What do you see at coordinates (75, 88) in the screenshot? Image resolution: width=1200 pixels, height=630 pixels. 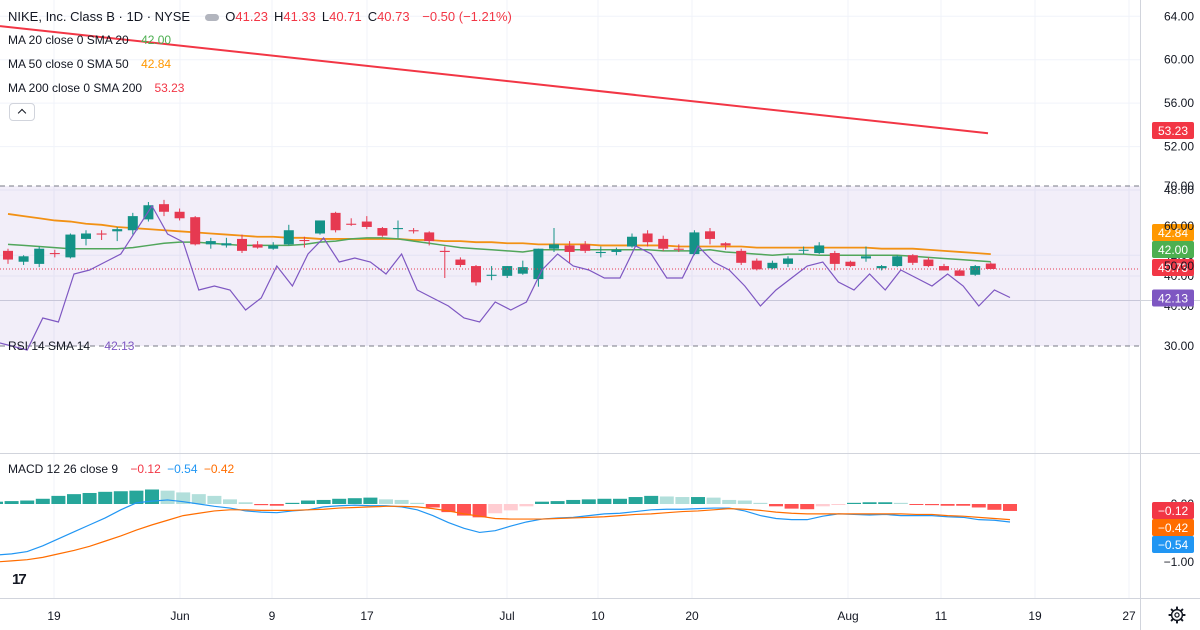 I see `ma200-legend-label: MA 200 close 0 SMA 200` at bounding box center [75, 88].